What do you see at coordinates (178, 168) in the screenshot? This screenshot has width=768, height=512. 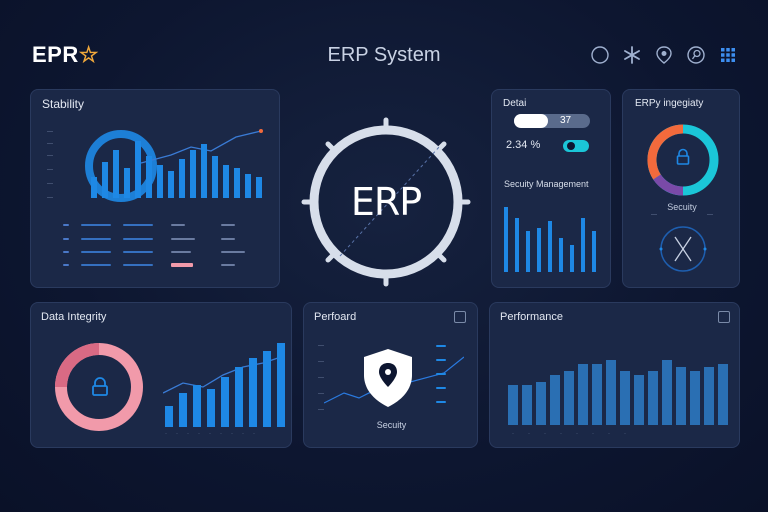 I see `stability-bar-chart` at bounding box center [178, 168].